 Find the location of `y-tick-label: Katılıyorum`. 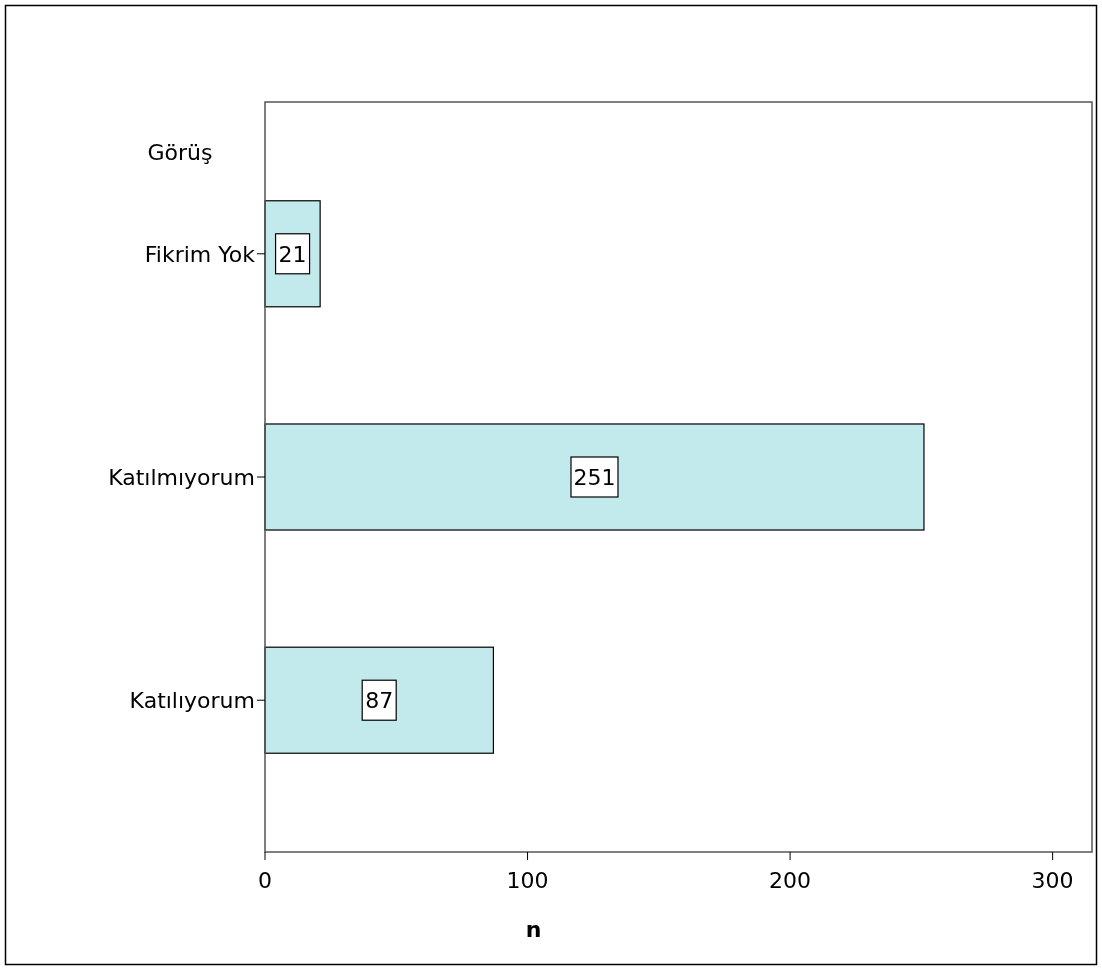

y-tick-label: Katılıyorum is located at coordinates (192, 701).